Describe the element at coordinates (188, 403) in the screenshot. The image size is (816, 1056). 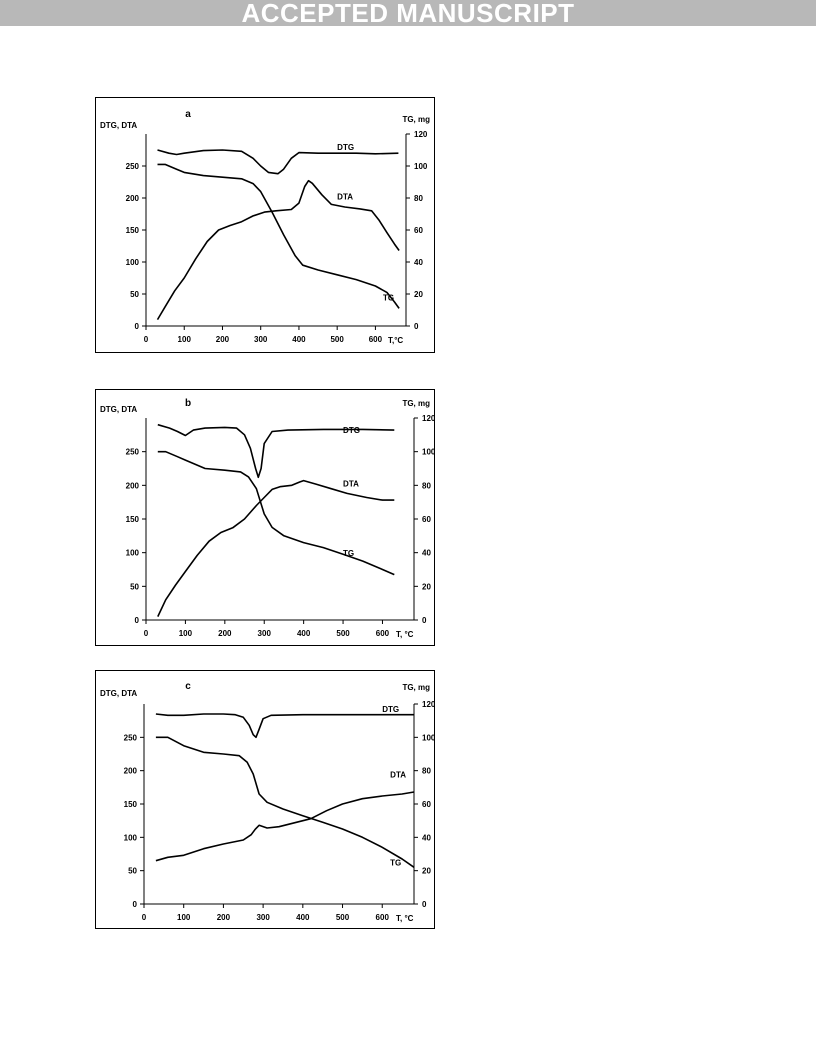
I see `panel-label: b` at that location.